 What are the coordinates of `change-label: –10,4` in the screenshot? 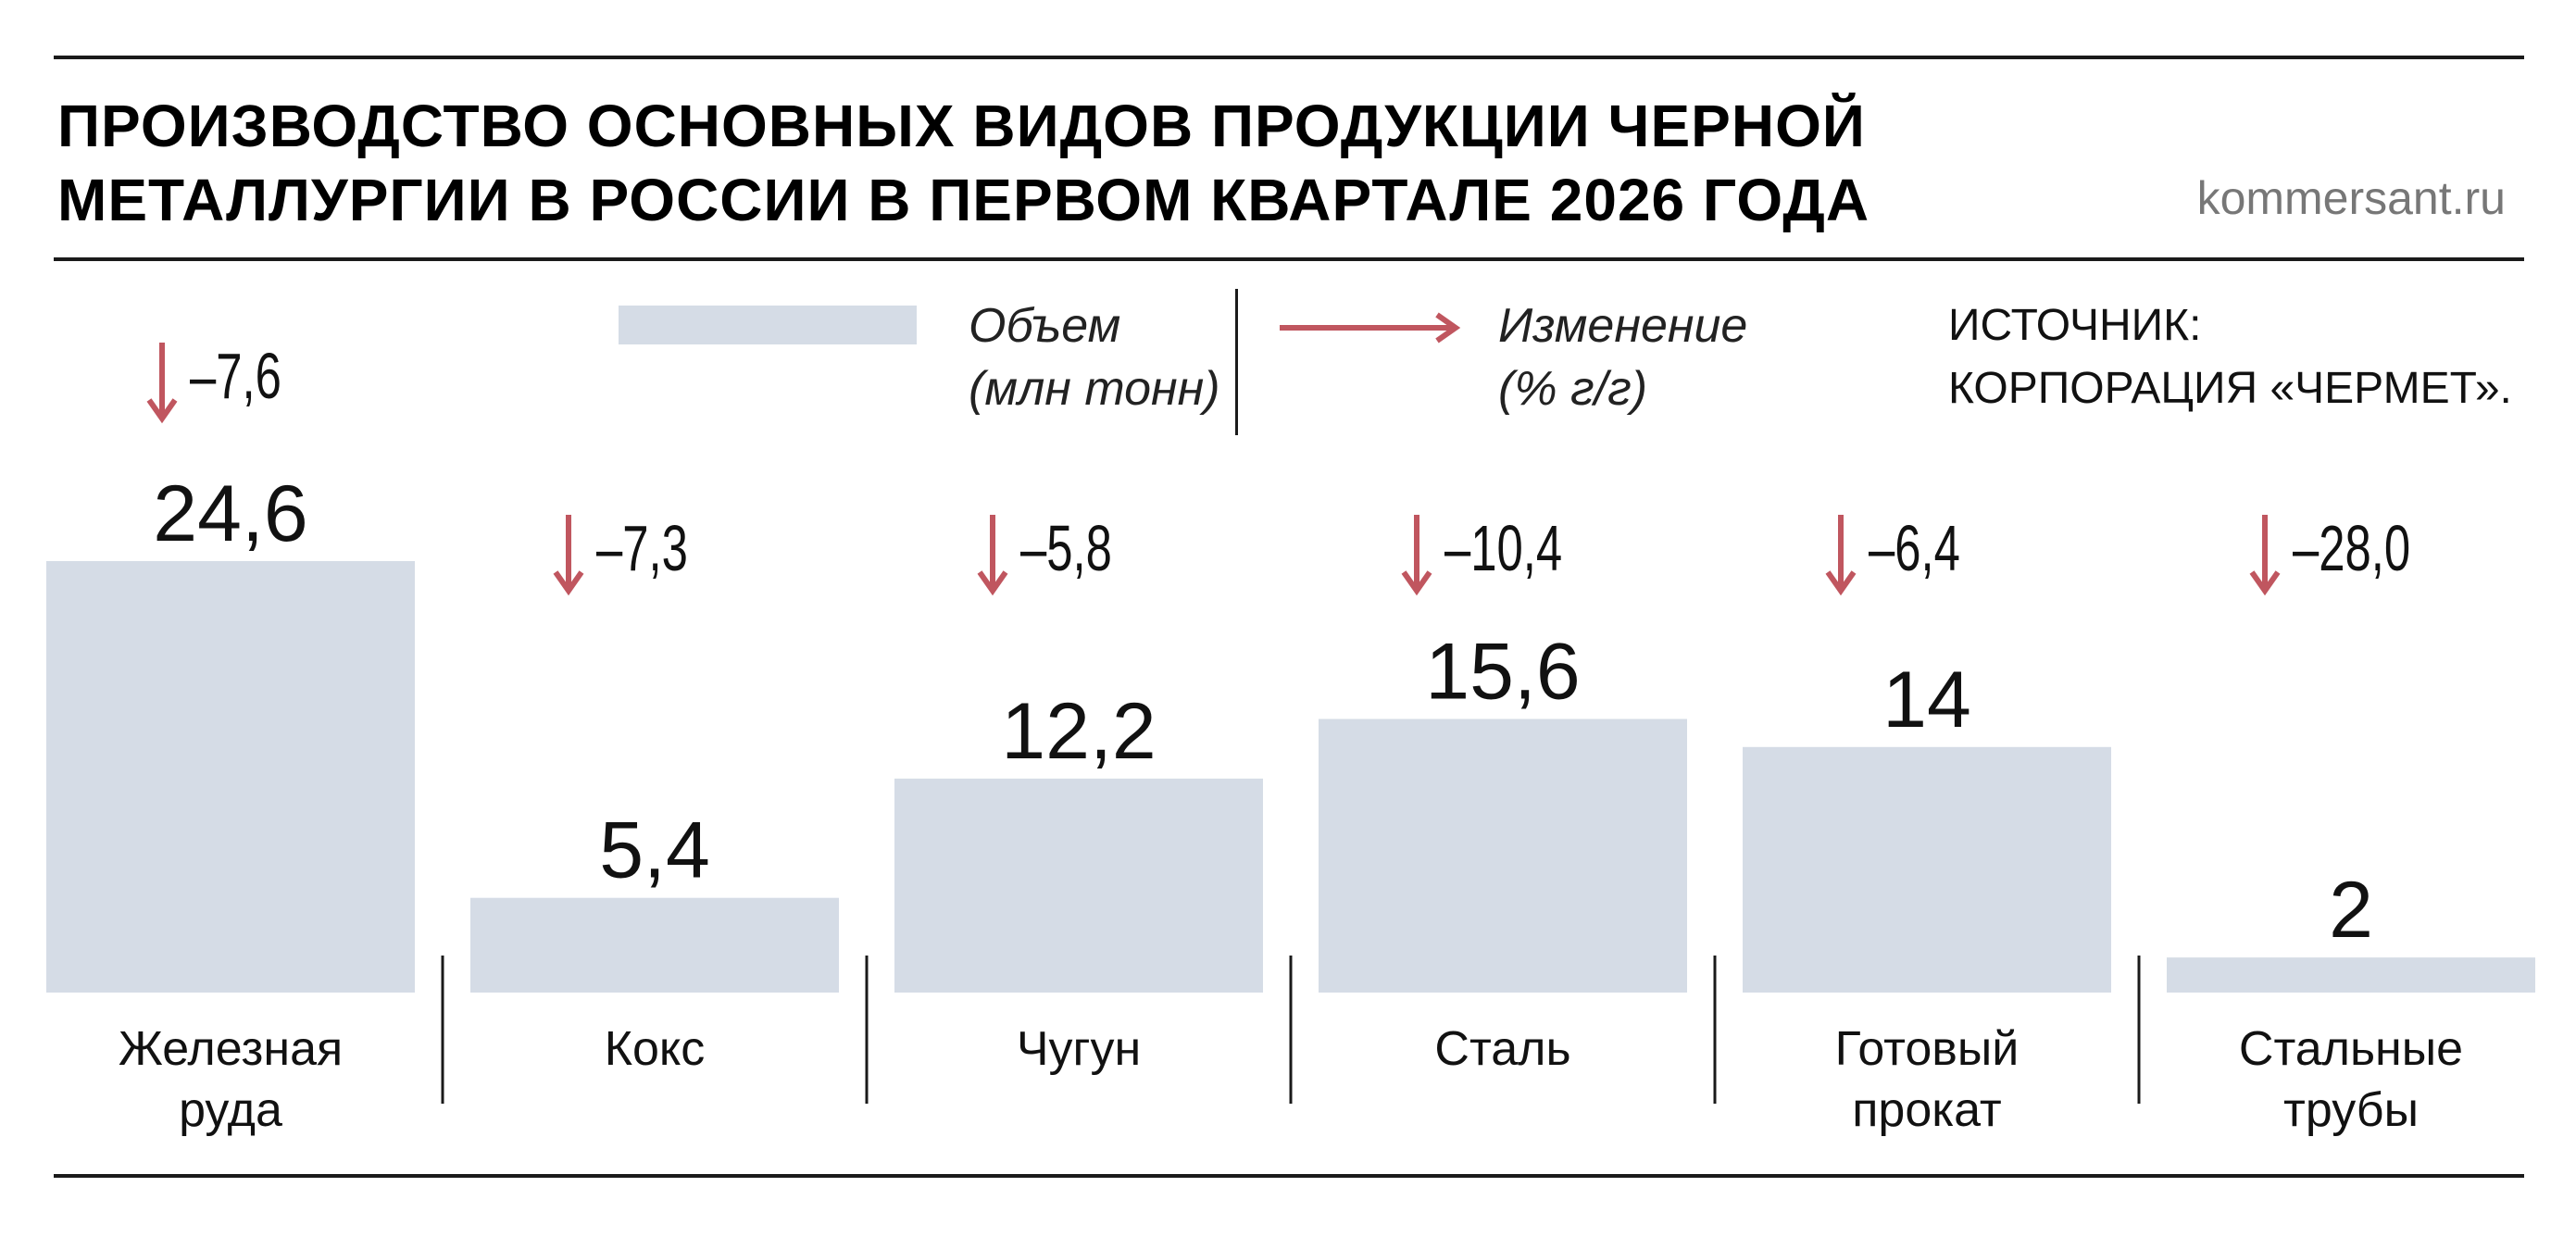 It's located at (1503, 548).